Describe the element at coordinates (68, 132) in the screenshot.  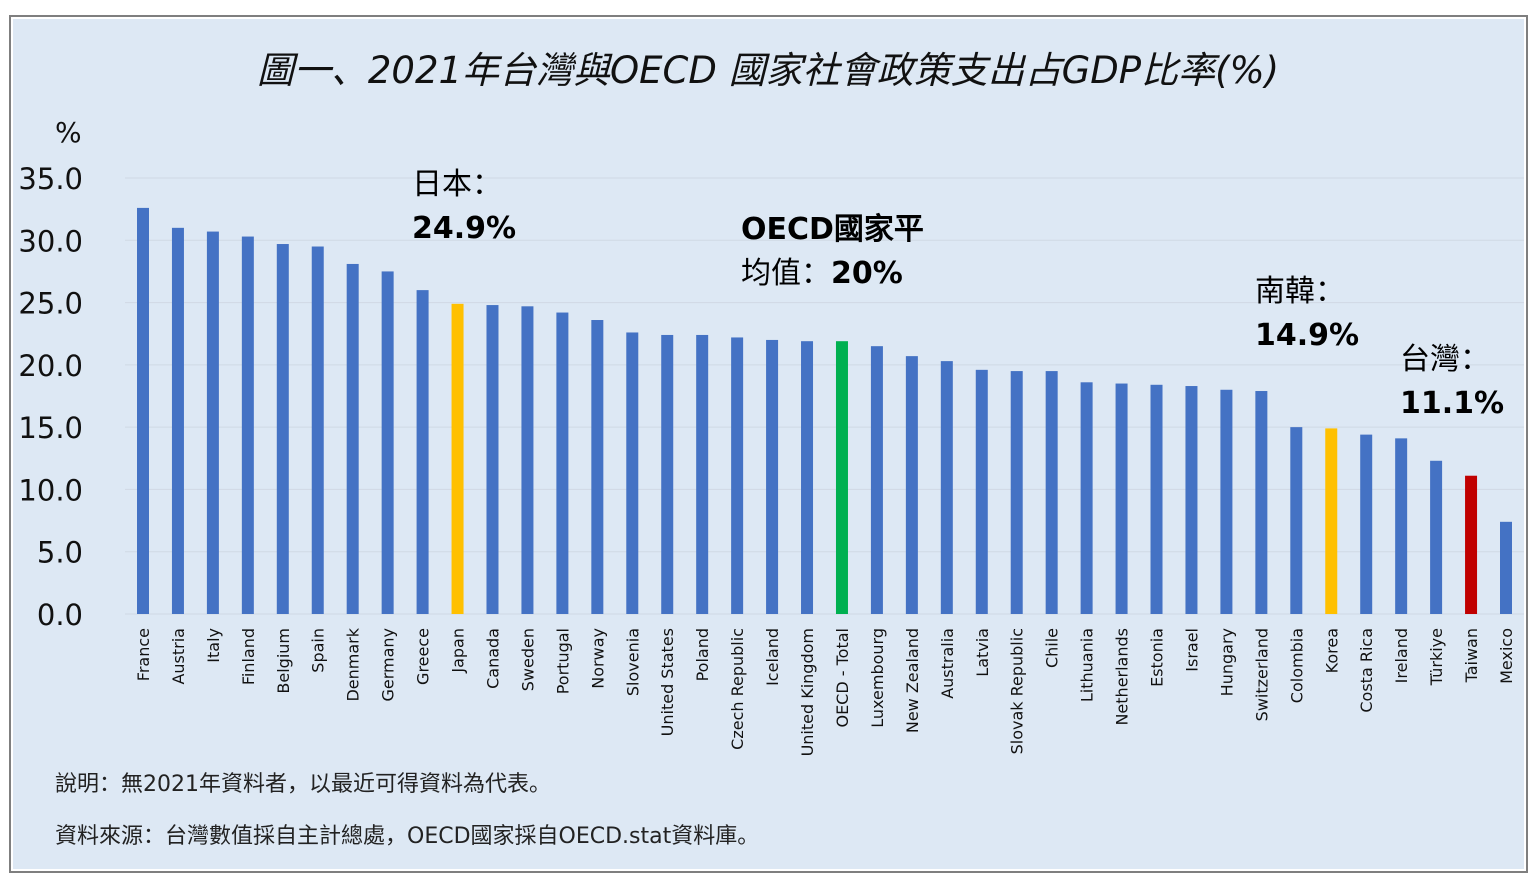
I see `y-axis-unit-label: %` at that location.